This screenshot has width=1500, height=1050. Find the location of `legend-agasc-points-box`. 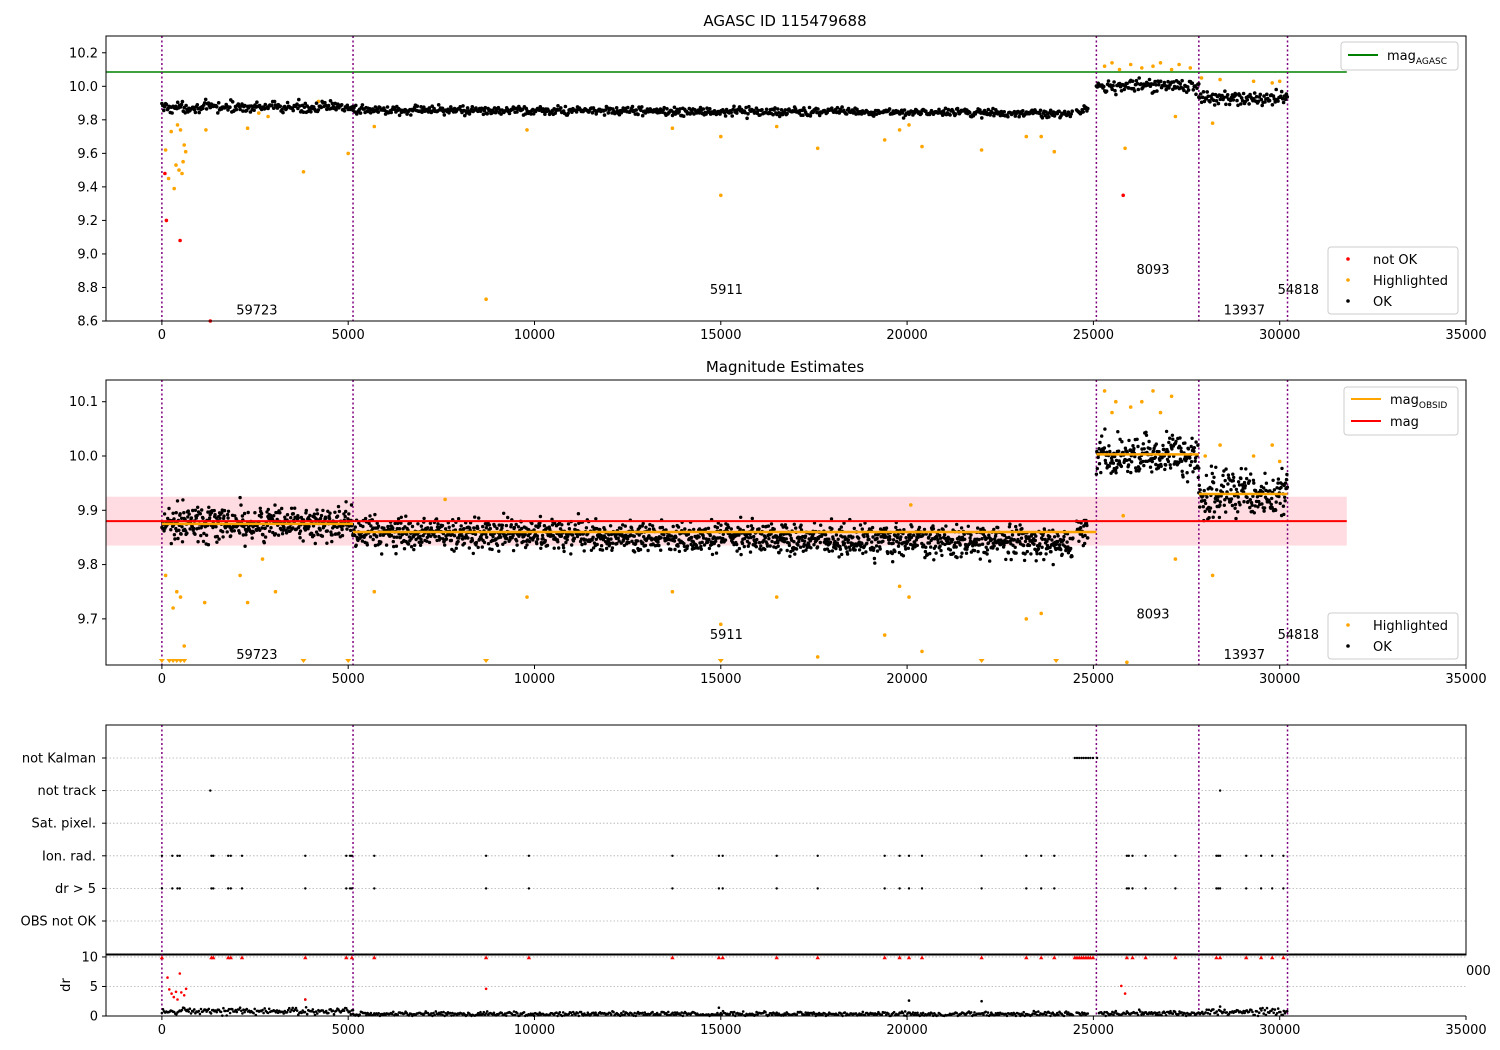

legend-agasc-points-box is located at coordinates (1393, 280).